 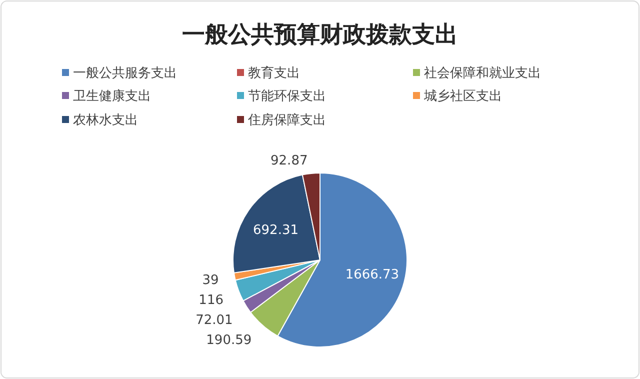 What do you see at coordinates (210, 280) in the screenshot?
I see `data-label: 39` at bounding box center [210, 280].